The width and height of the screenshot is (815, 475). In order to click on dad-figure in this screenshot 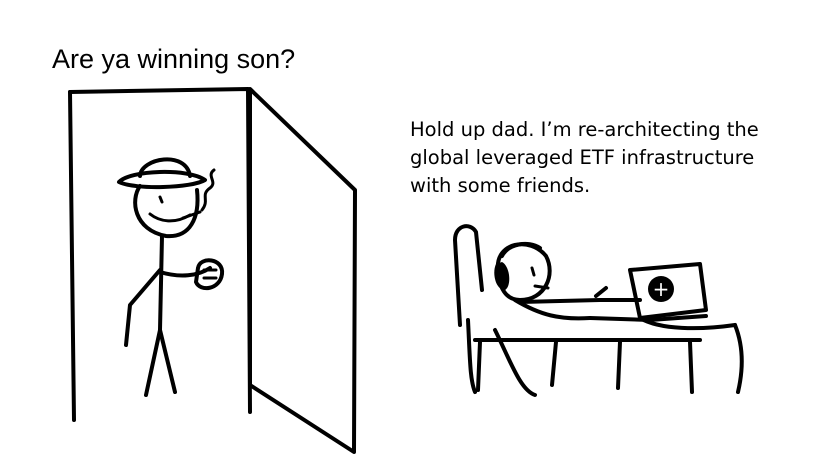, I will do `click(171, 277)`.